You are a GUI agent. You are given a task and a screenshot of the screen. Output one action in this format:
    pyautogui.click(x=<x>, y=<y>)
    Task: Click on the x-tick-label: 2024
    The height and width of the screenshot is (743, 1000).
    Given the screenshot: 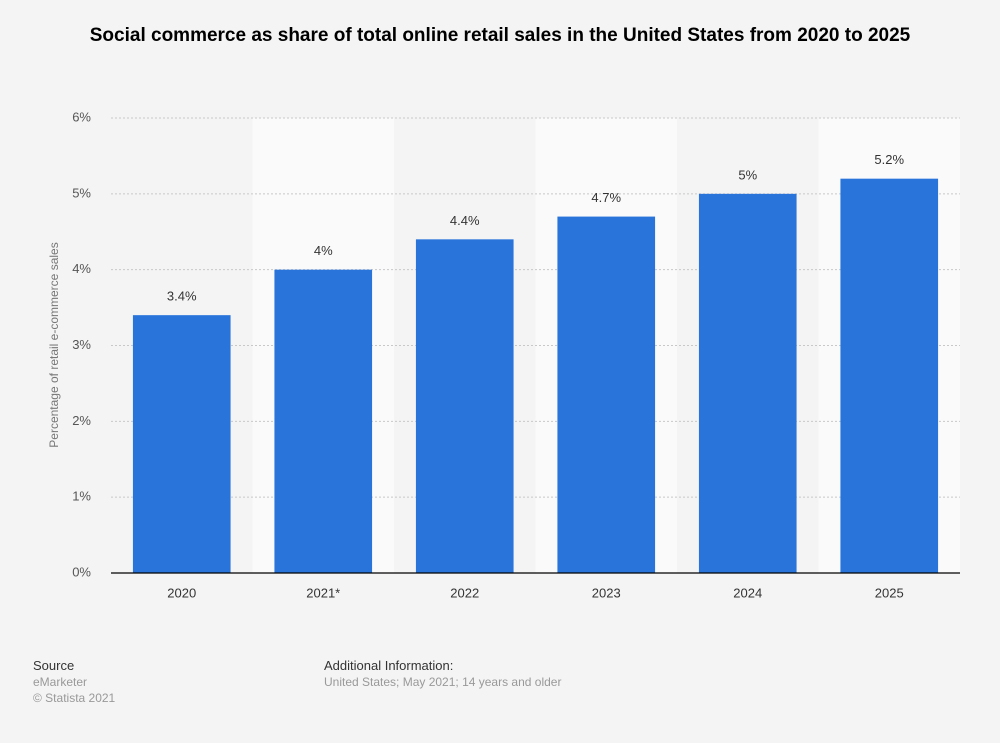 What is the action you would take?
    pyautogui.click(x=747, y=592)
    